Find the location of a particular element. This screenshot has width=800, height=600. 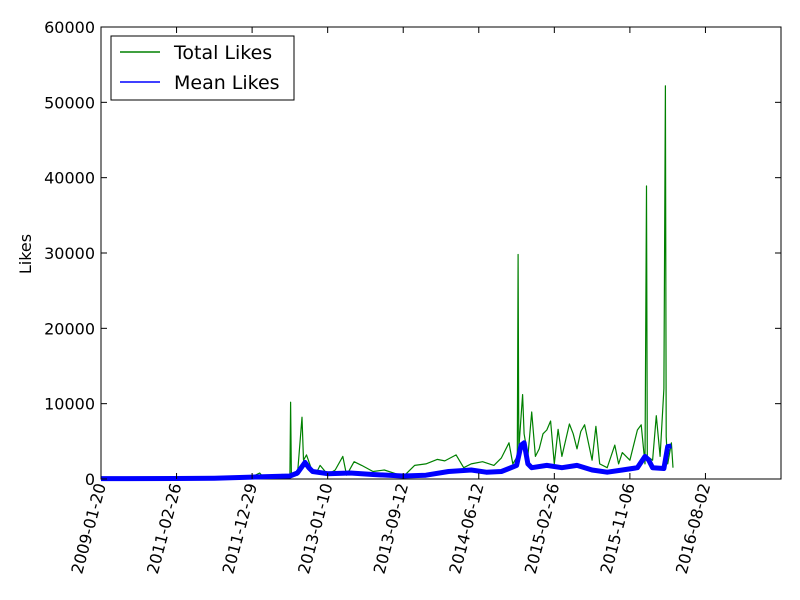

legend: Total Likes Mean Likes is located at coordinates (202, 68).